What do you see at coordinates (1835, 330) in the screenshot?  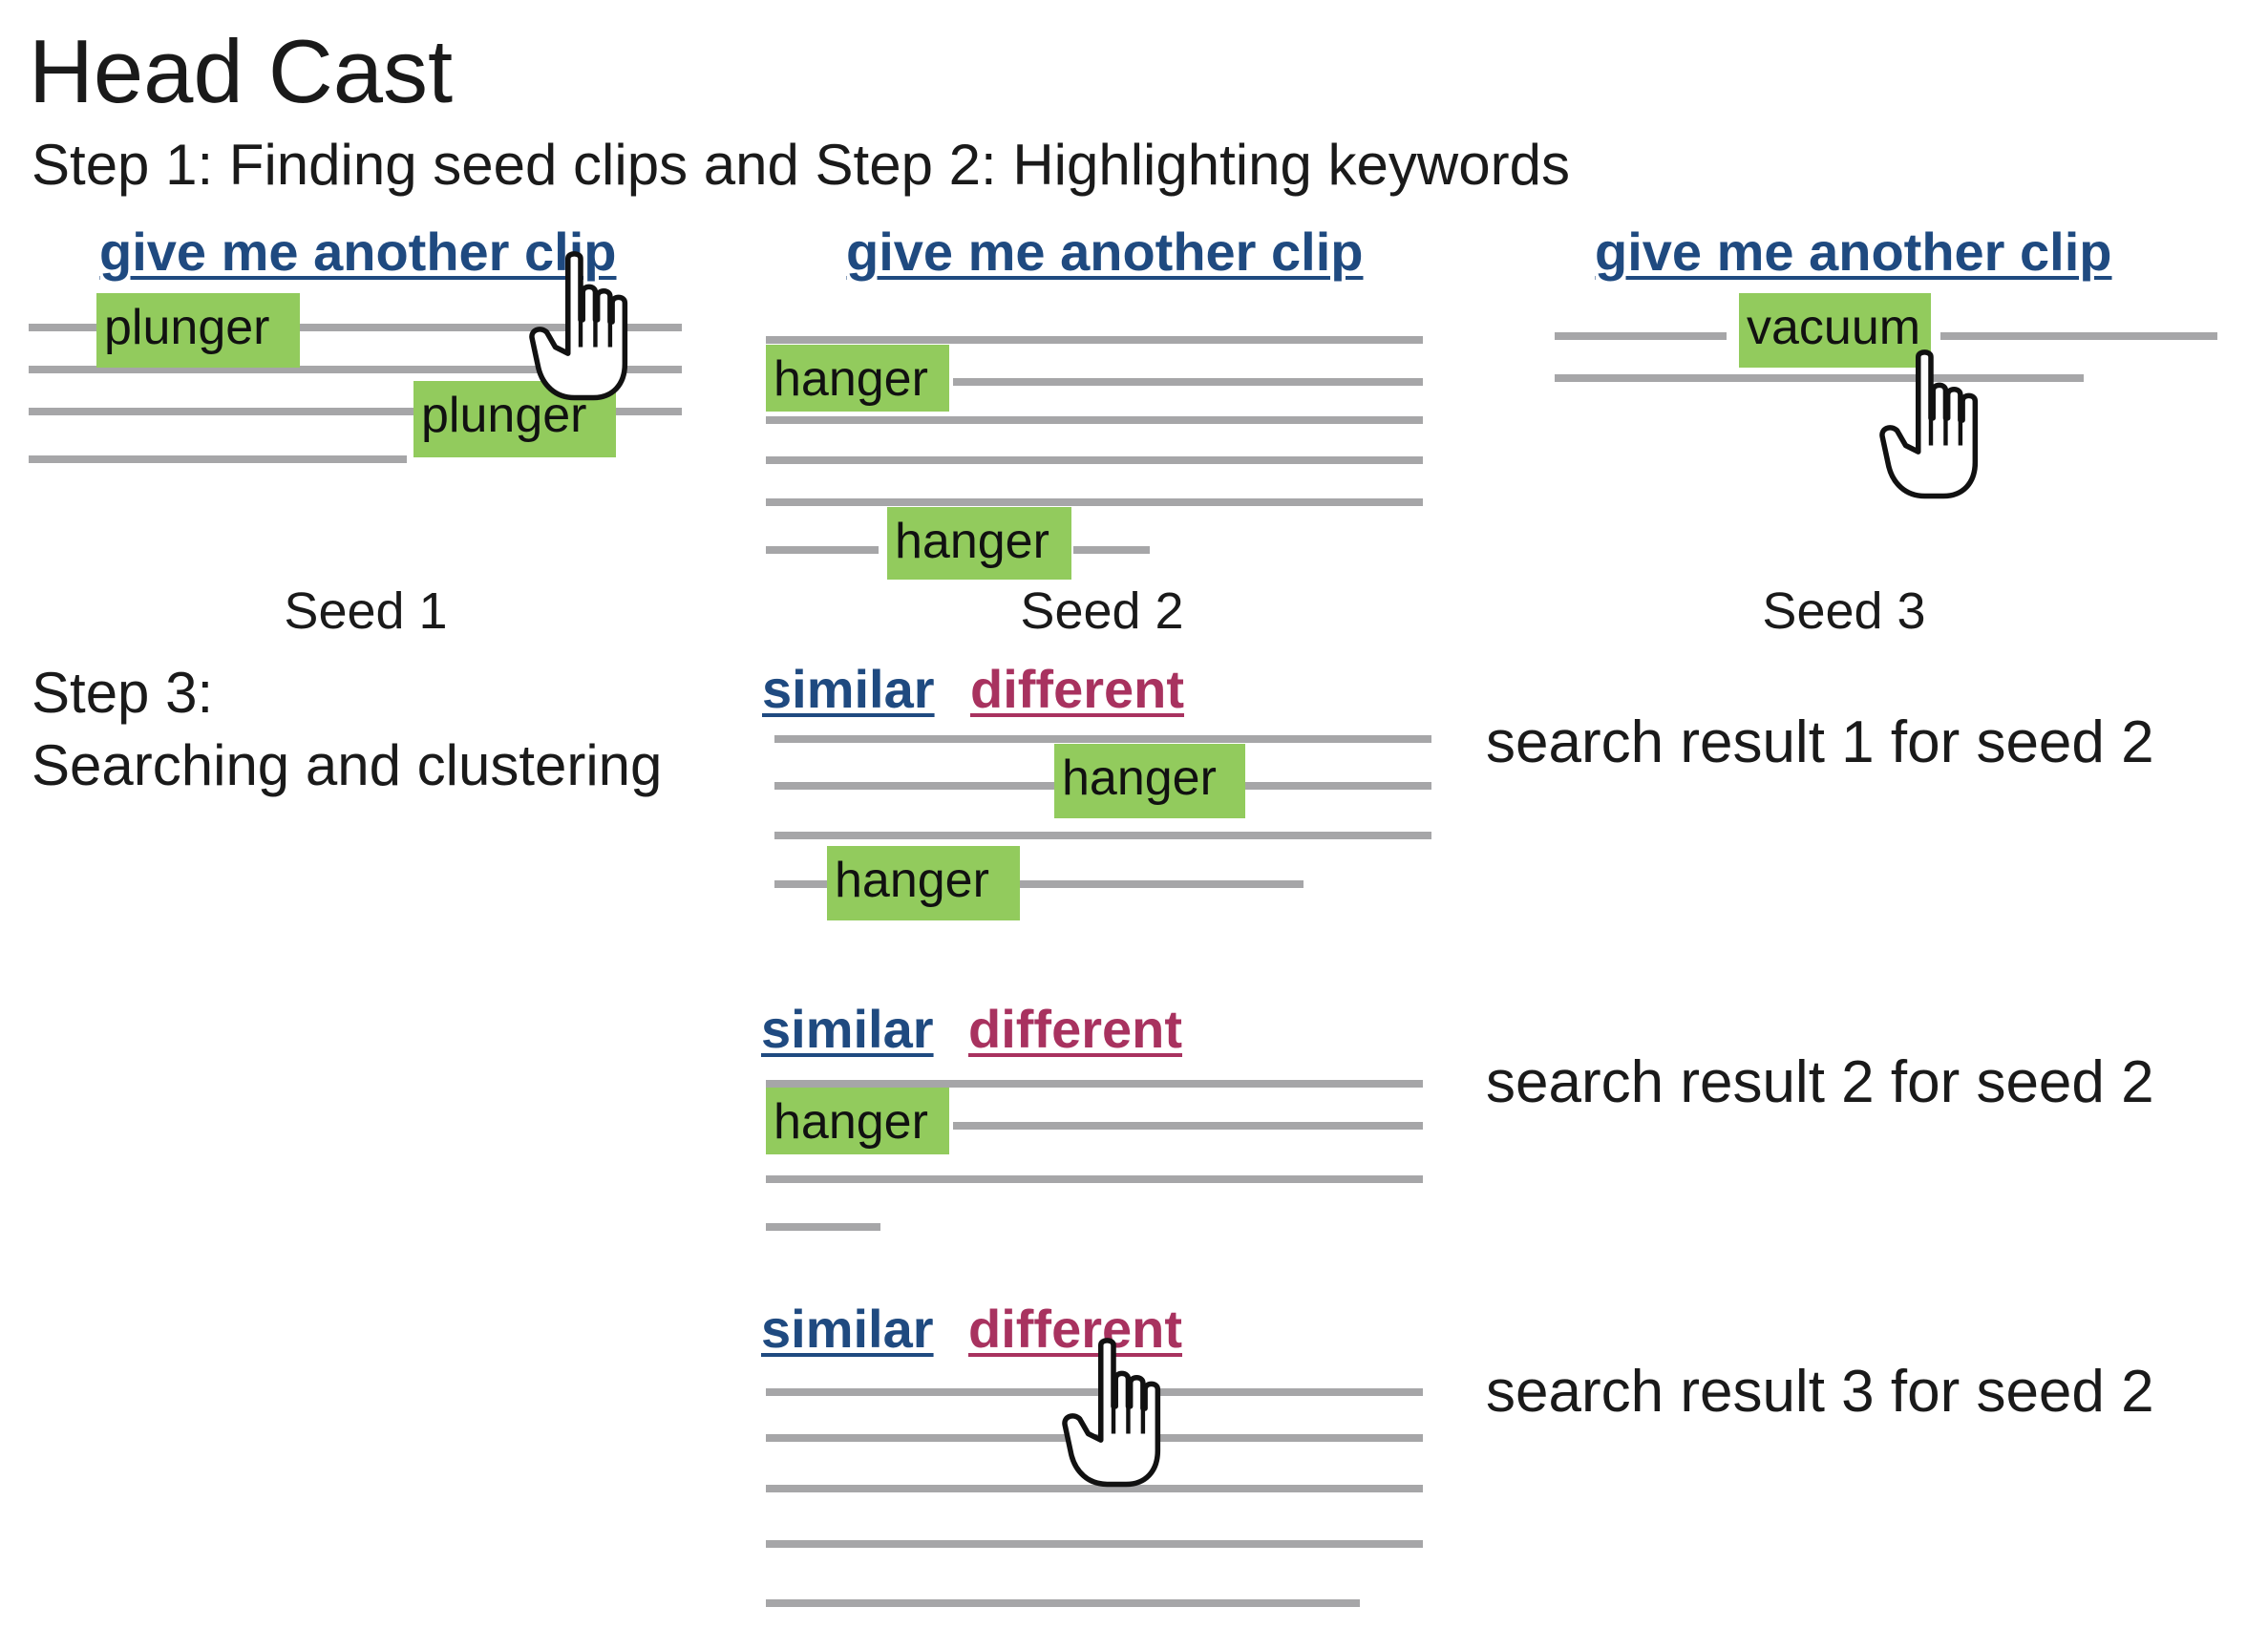 I see `keyword-highlight: vacuum` at bounding box center [1835, 330].